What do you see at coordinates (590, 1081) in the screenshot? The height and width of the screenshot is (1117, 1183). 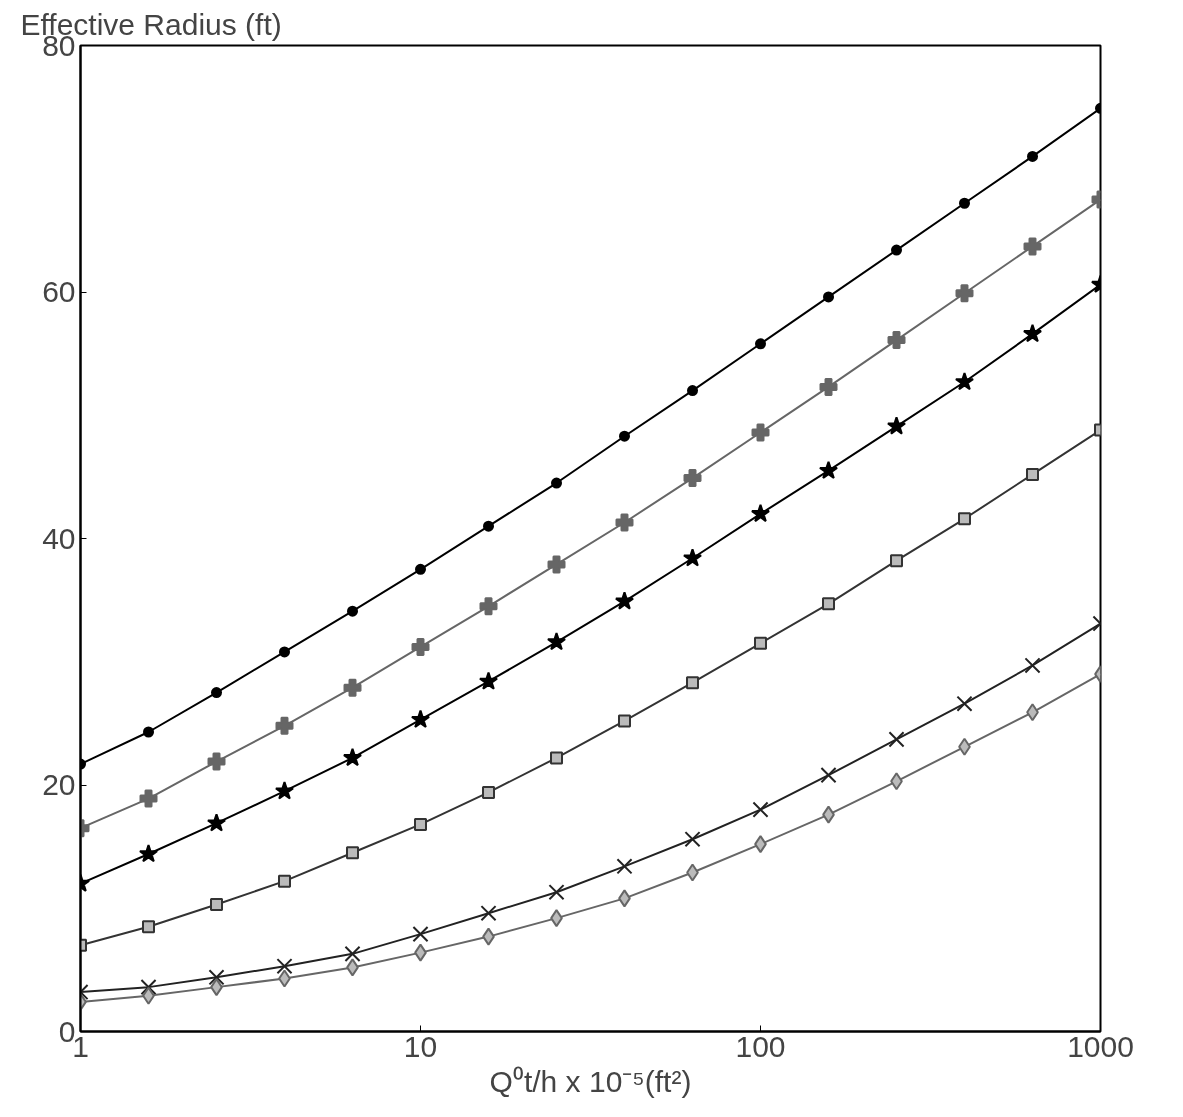 I see `x-axis-title: Q⁰t/h x 10⁻⁵(ft²)` at bounding box center [590, 1081].